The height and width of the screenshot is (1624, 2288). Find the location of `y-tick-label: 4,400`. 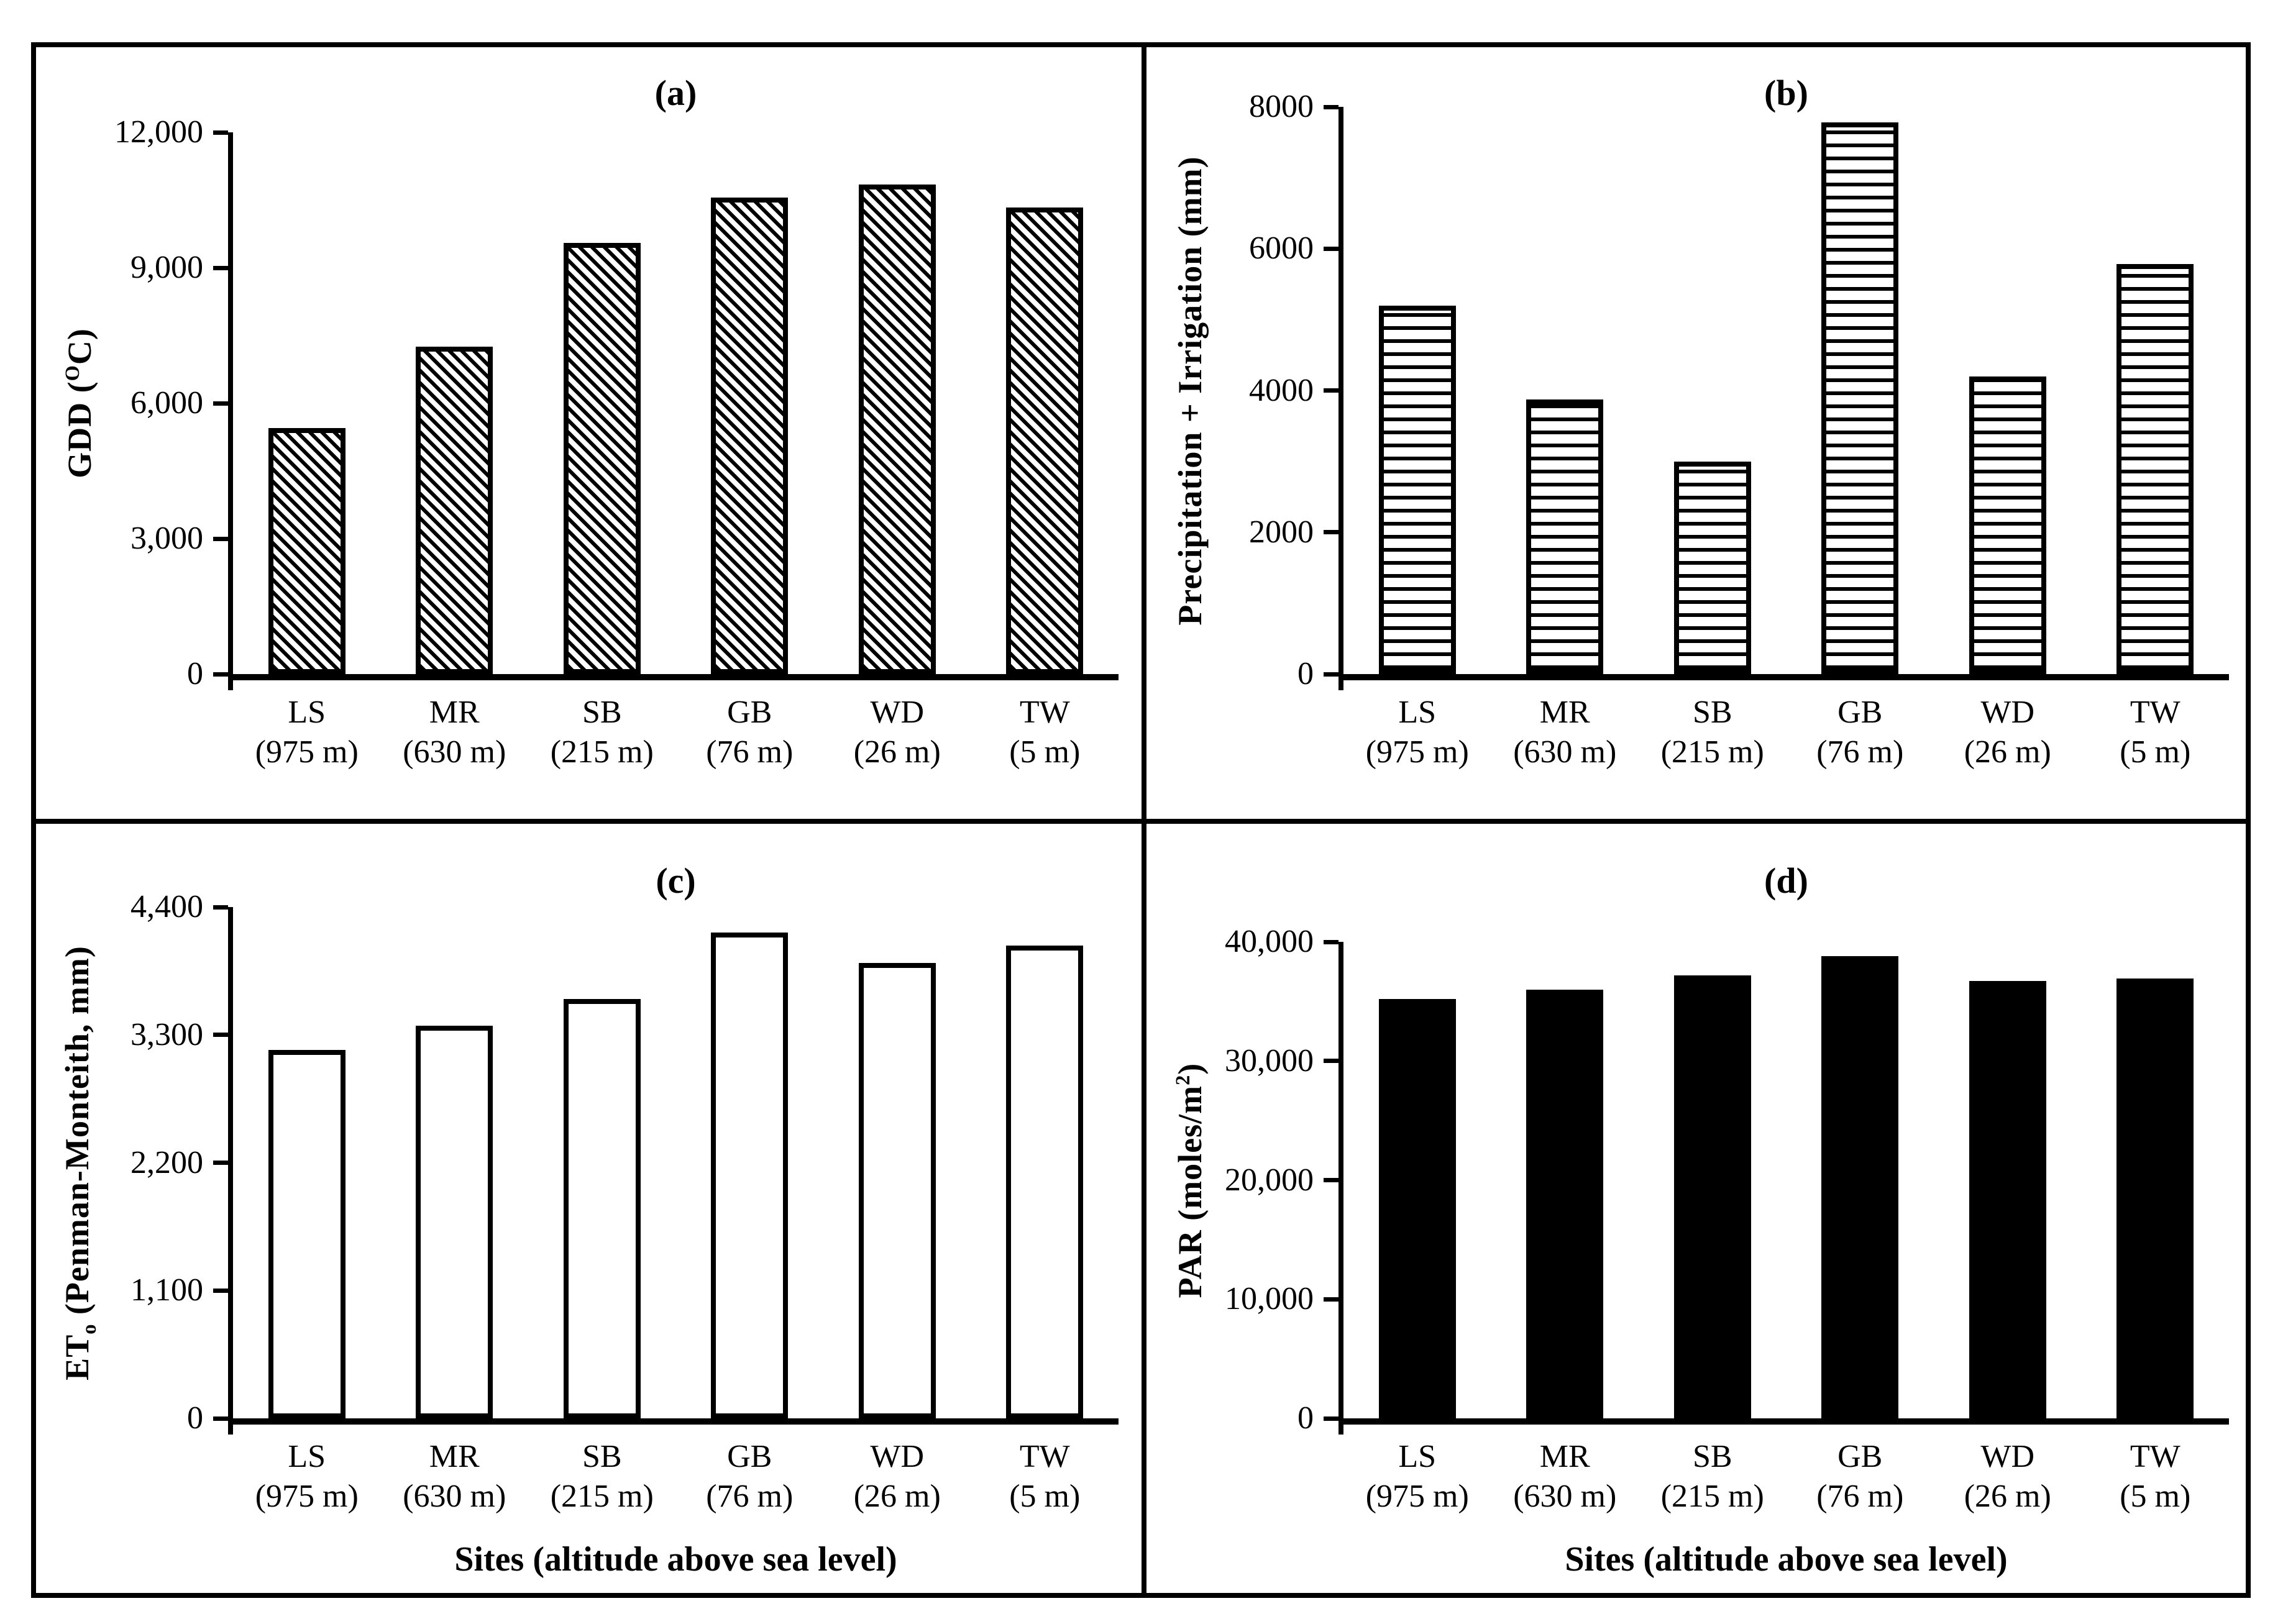

y-tick-label: 4,400 is located at coordinates (166, 906).